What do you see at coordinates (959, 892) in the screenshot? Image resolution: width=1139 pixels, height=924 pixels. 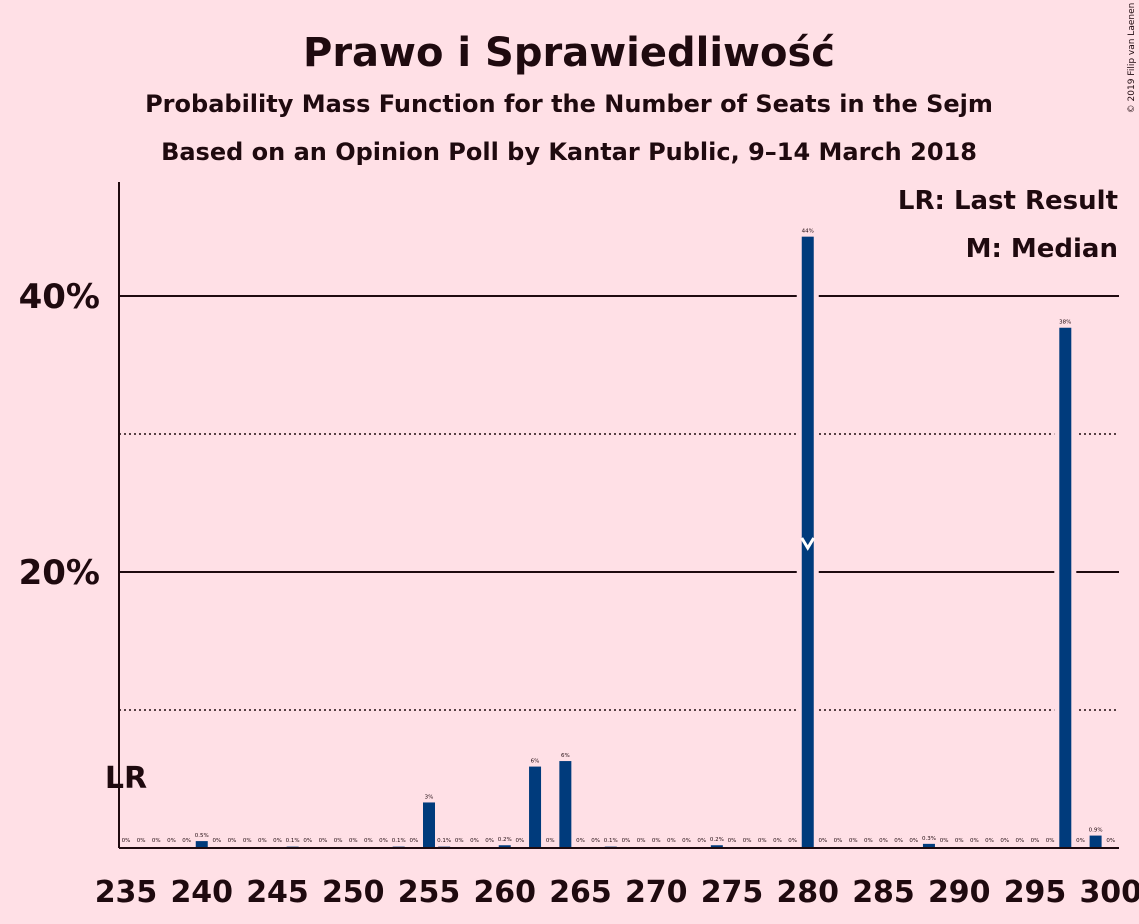 I see `x-tick-label: 290` at bounding box center [959, 892].